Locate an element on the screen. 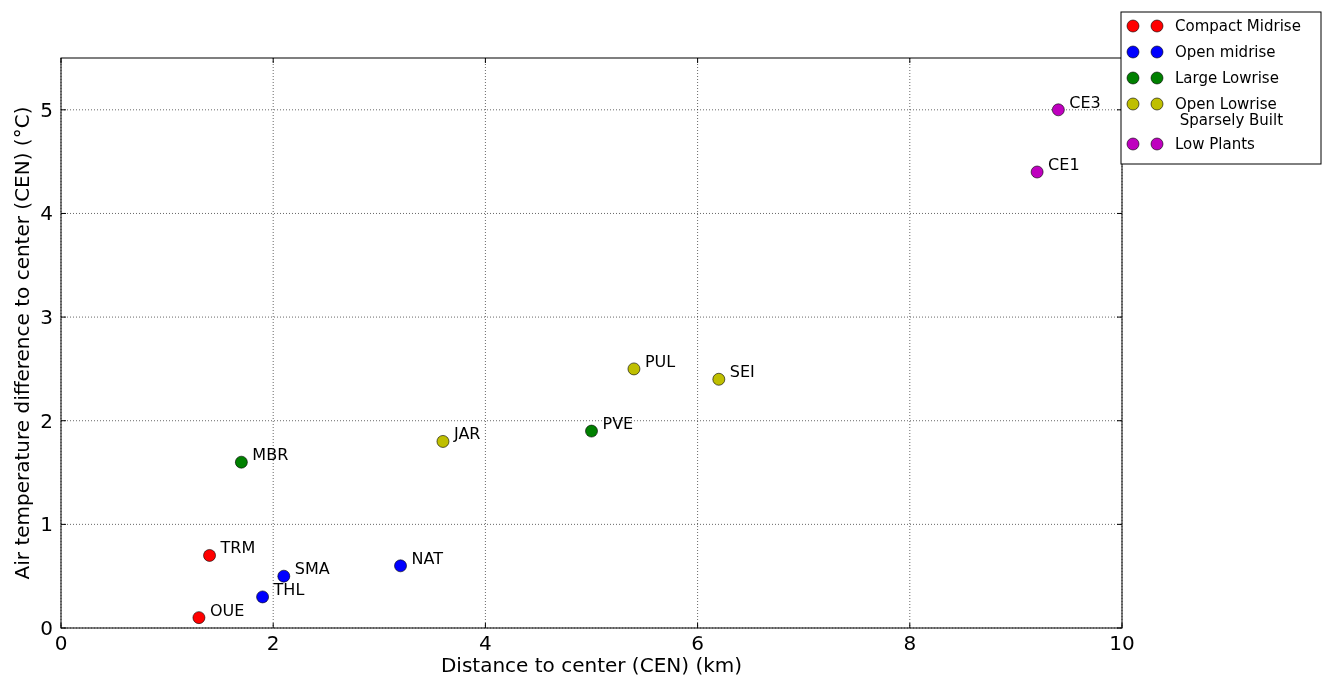 The width and height of the screenshot is (1323, 686). annotation: CE1 is located at coordinates (1064, 164).